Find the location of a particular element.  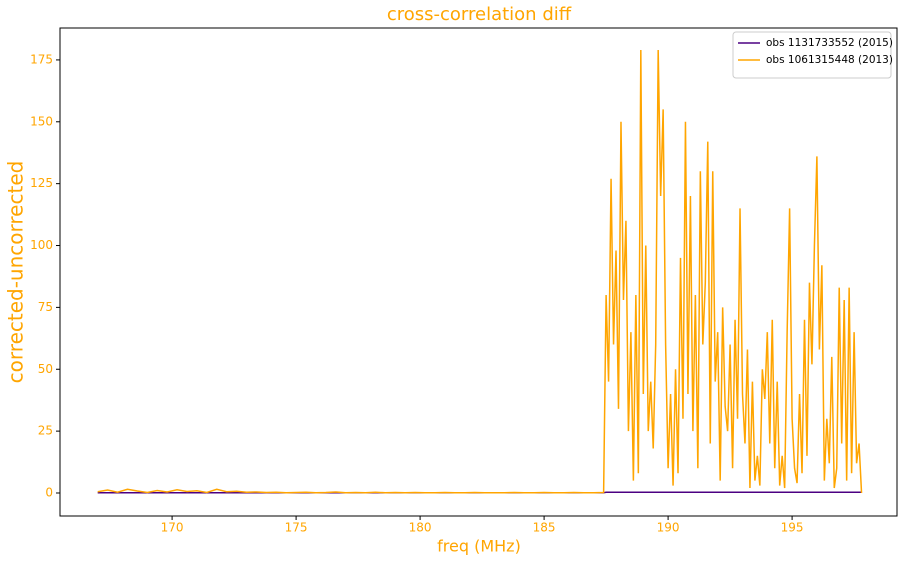

x-tick-label: 185 is located at coordinates (544, 528).